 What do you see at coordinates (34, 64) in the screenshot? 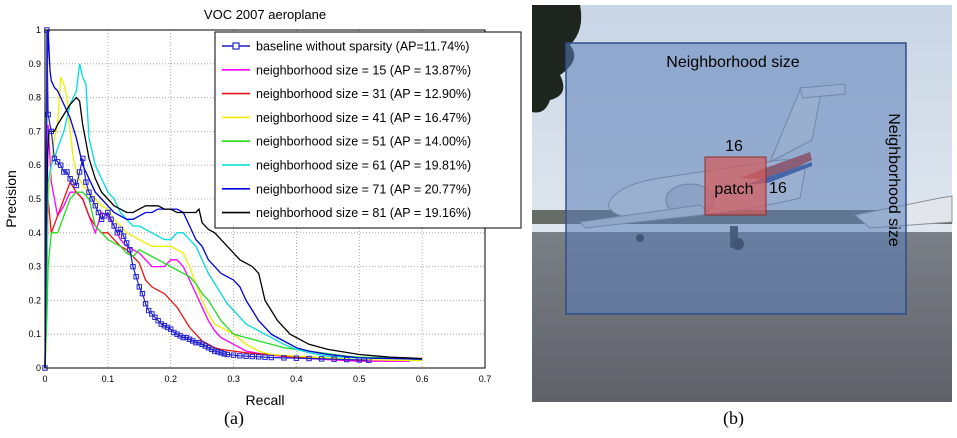
I see `y-tick-label: 0.9` at bounding box center [34, 64].